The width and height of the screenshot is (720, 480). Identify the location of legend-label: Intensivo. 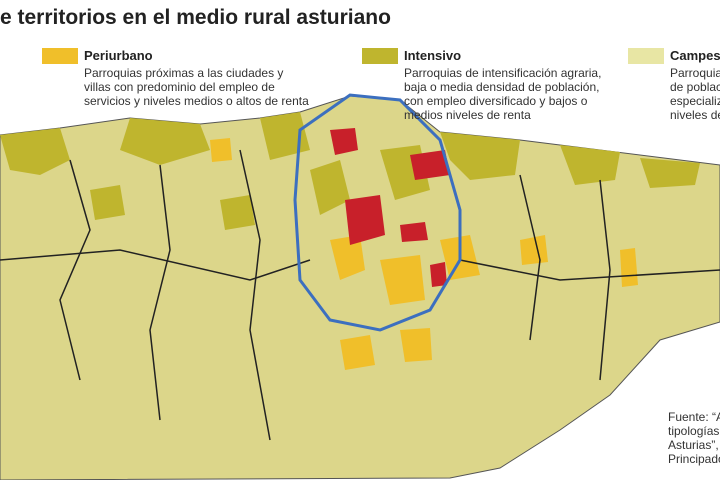
(433, 55).